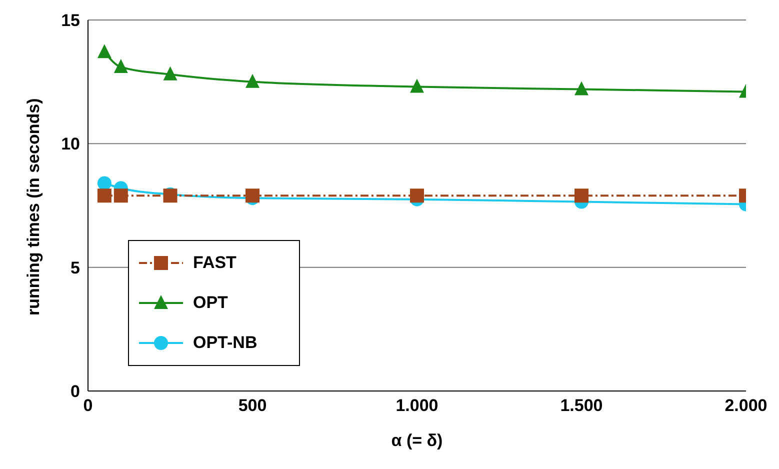  Describe the element at coordinates (75, 392) in the screenshot. I see `y-tick-label: 0` at that location.